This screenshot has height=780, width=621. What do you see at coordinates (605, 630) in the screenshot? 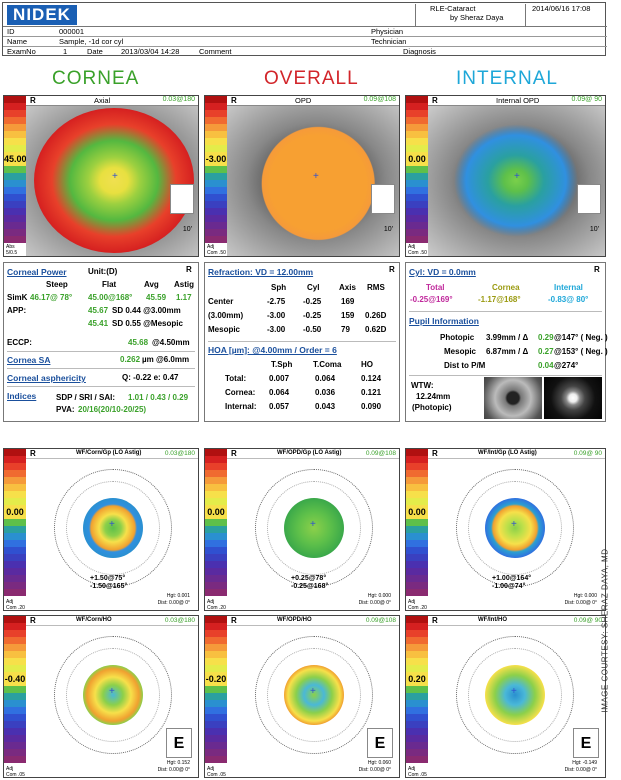
I see `image-courtesy: IMAGE COURTESY: SHERAZ DAYA, MD` at bounding box center [605, 630].